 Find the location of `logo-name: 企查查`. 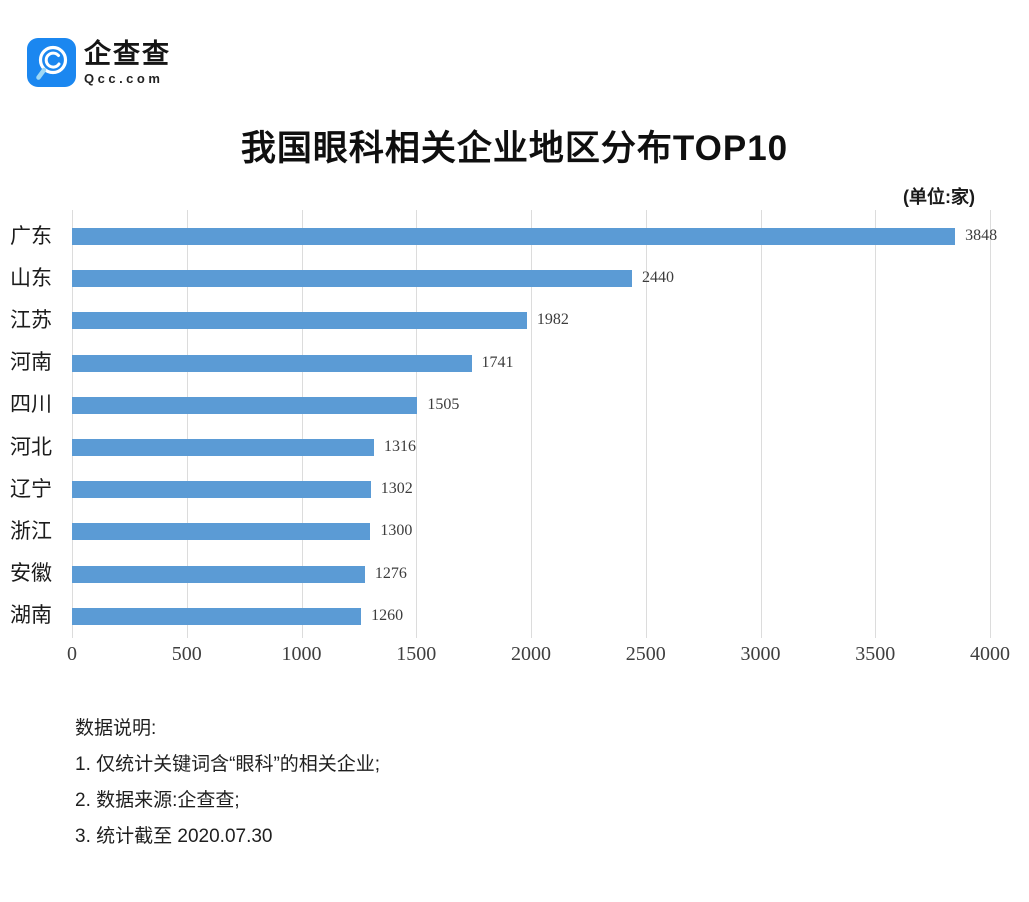

logo-name: 企查查 is located at coordinates (127, 54).